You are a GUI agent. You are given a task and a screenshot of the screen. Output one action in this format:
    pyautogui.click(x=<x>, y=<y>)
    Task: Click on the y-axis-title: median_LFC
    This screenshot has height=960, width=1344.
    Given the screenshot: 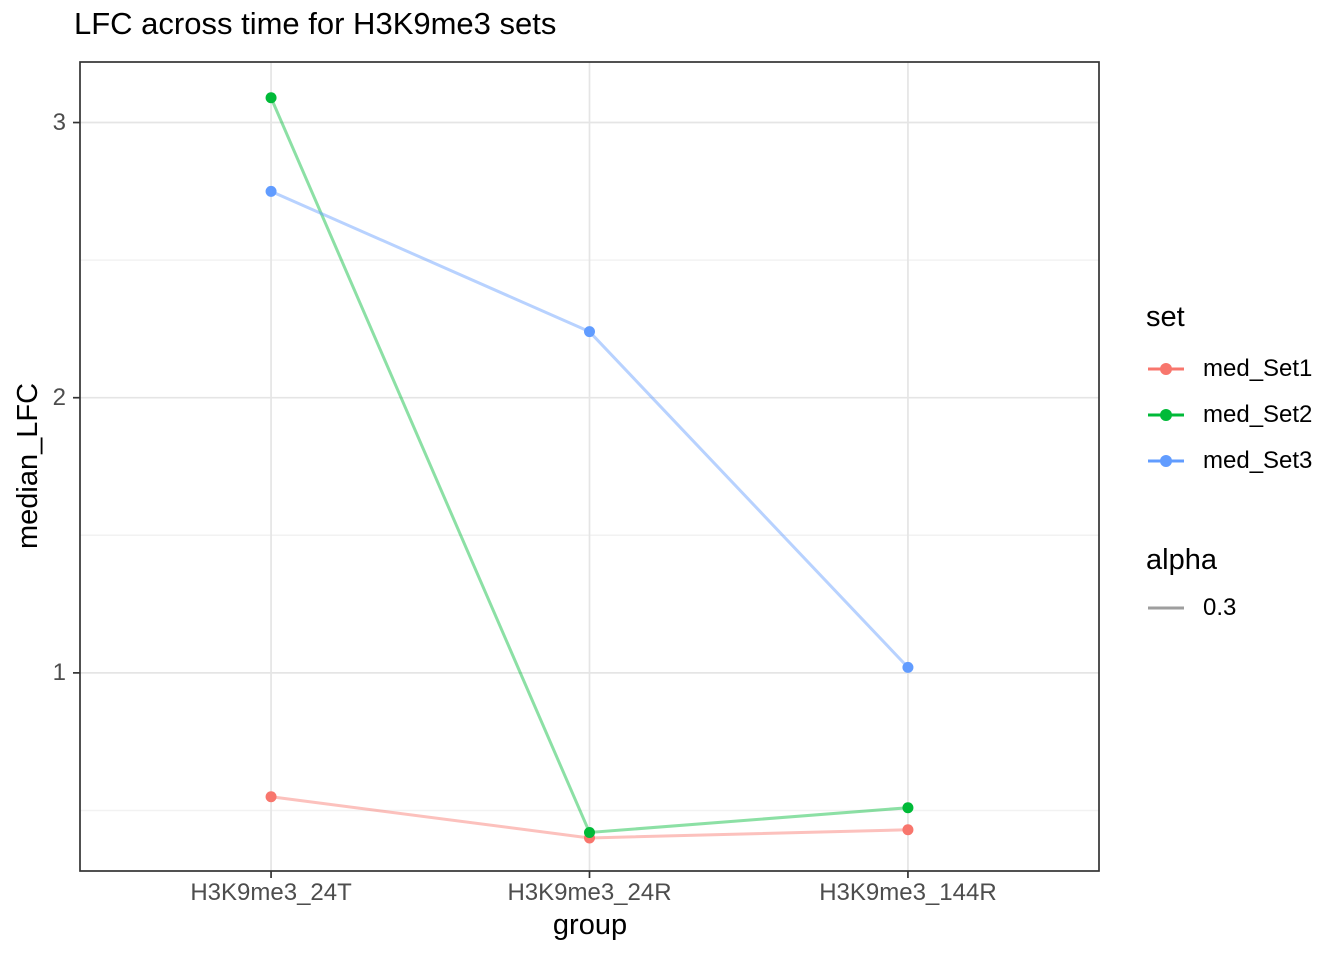 What is the action you would take?
    pyautogui.click(x=28, y=466)
    